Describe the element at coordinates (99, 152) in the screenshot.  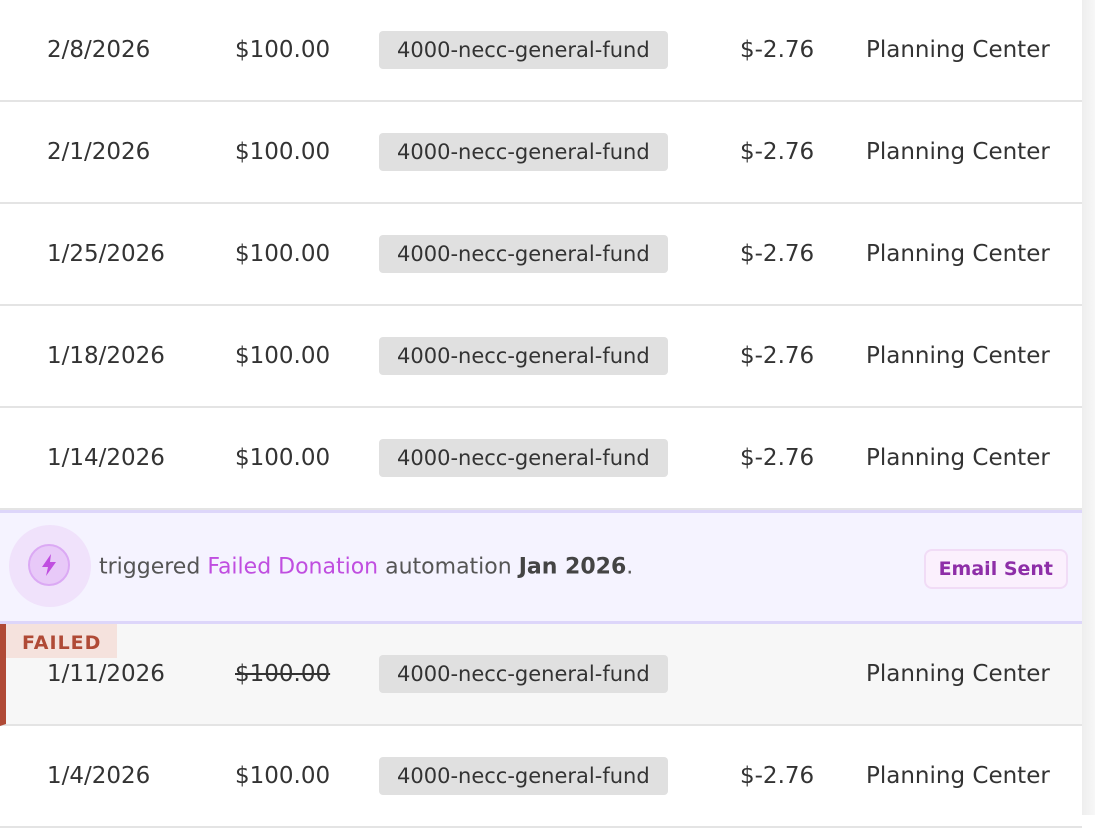
I see `date-cell: 2/1/2026` at that location.